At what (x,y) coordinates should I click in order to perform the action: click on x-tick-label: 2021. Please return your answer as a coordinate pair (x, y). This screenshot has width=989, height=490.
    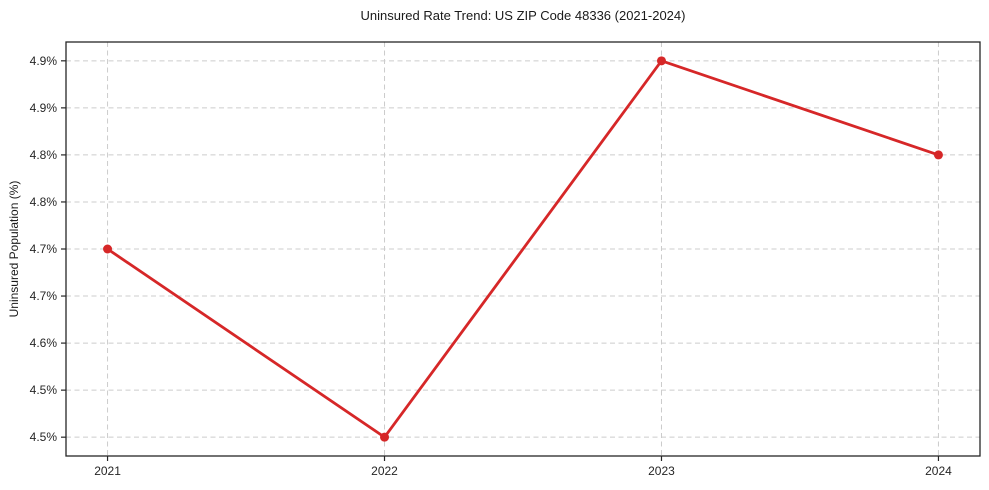
    Looking at the image, I should click on (107, 471).